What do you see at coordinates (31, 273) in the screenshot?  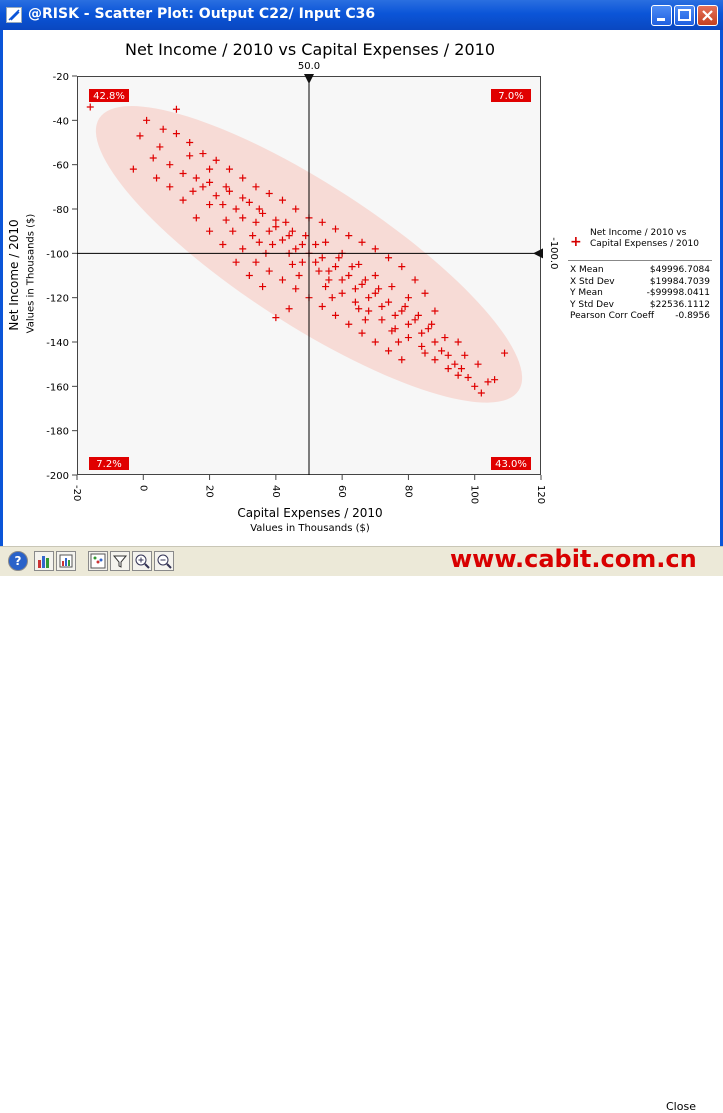 I see `y-axis-sublabel: Values in Thousands ($)` at bounding box center [31, 273].